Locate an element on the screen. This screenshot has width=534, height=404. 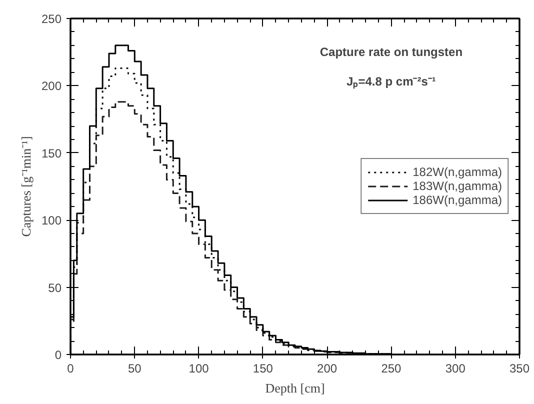
y-tick-label: 50 is located at coordinates (55, 287).